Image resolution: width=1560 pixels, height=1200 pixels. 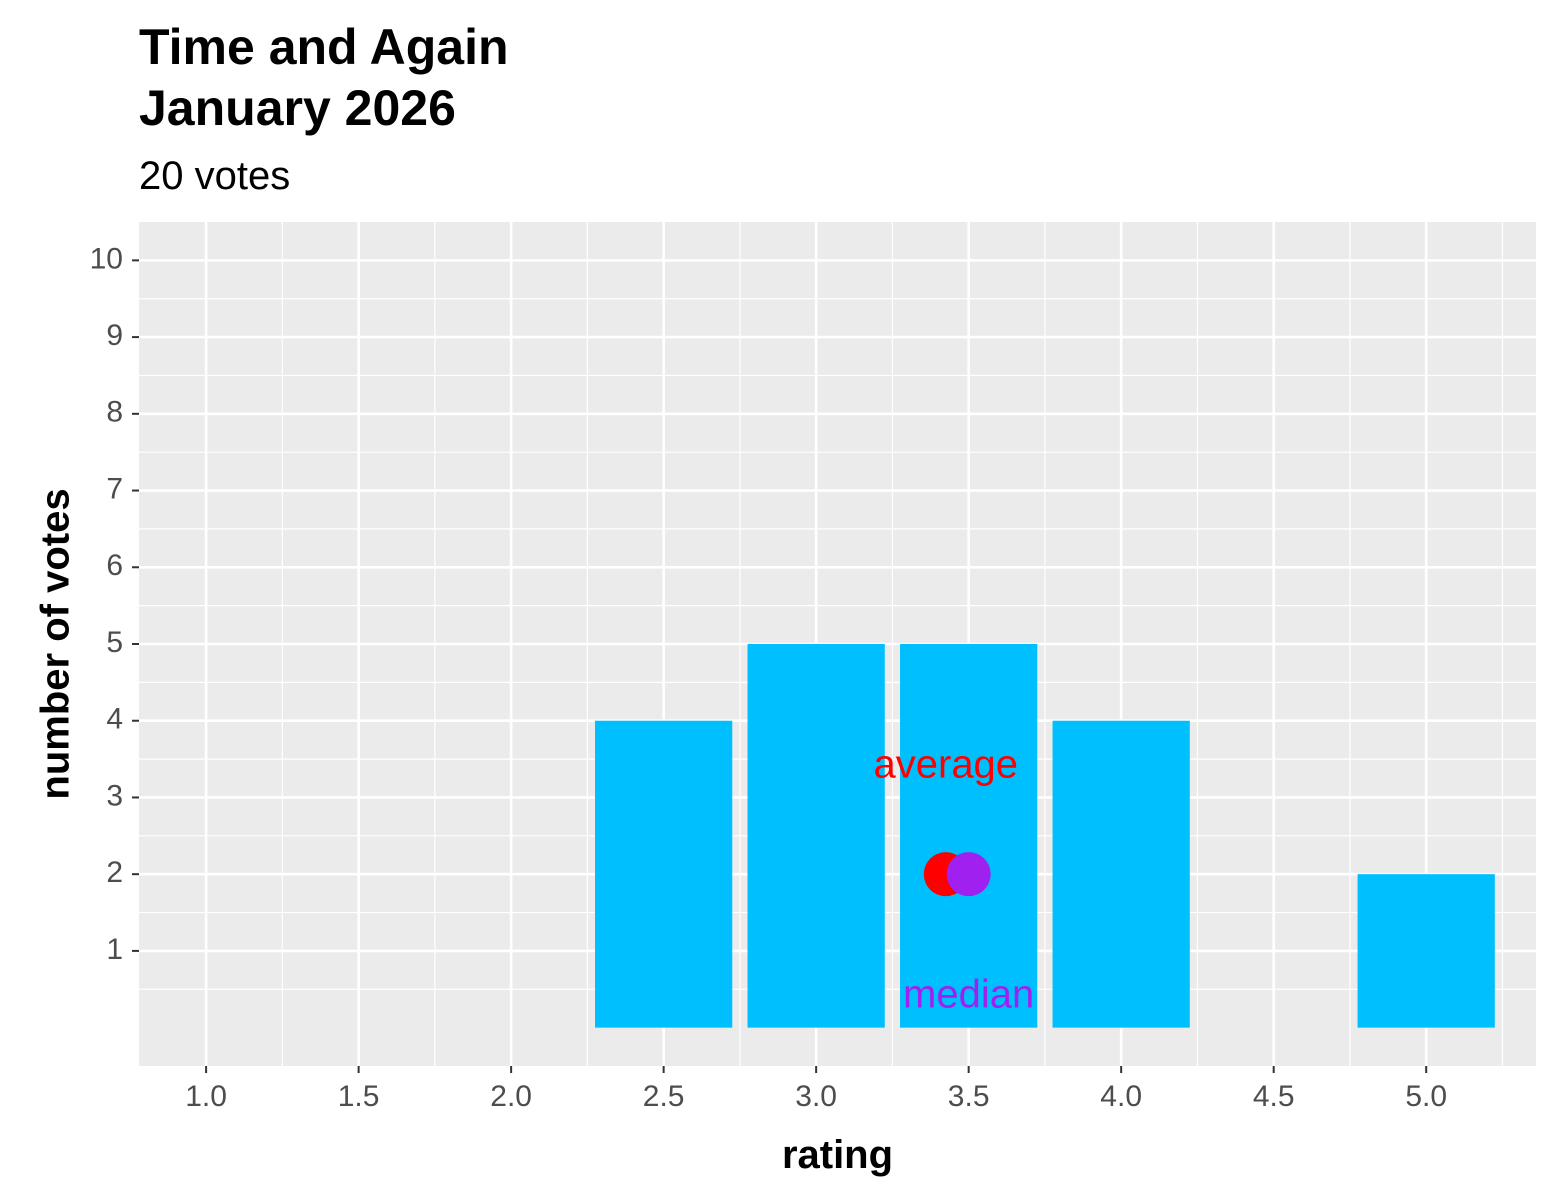 What do you see at coordinates (114, 642) in the screenshot?
I see `y-tick-label: 5` at bounding box center [114, 642].